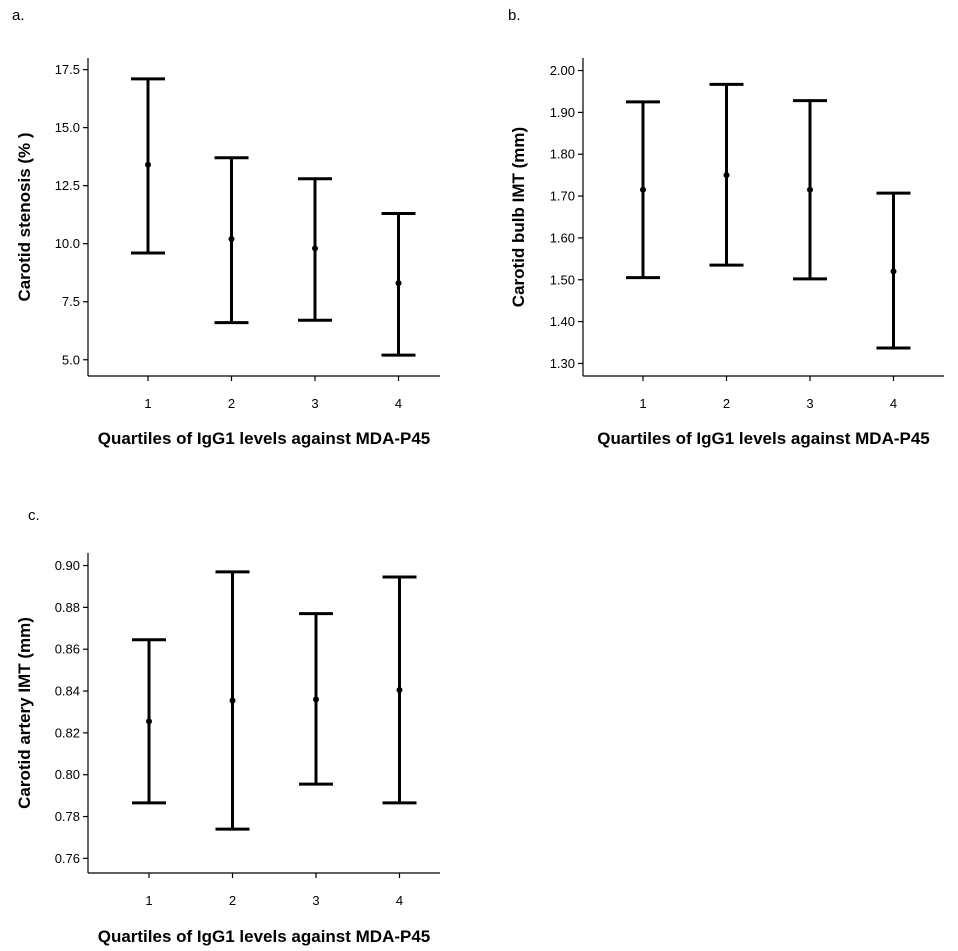 This screenshot has height=951, width=958. Describe the element at coordinates (562, 237) in the screenshot. I see `y-tick-label: 1.60` at that location.